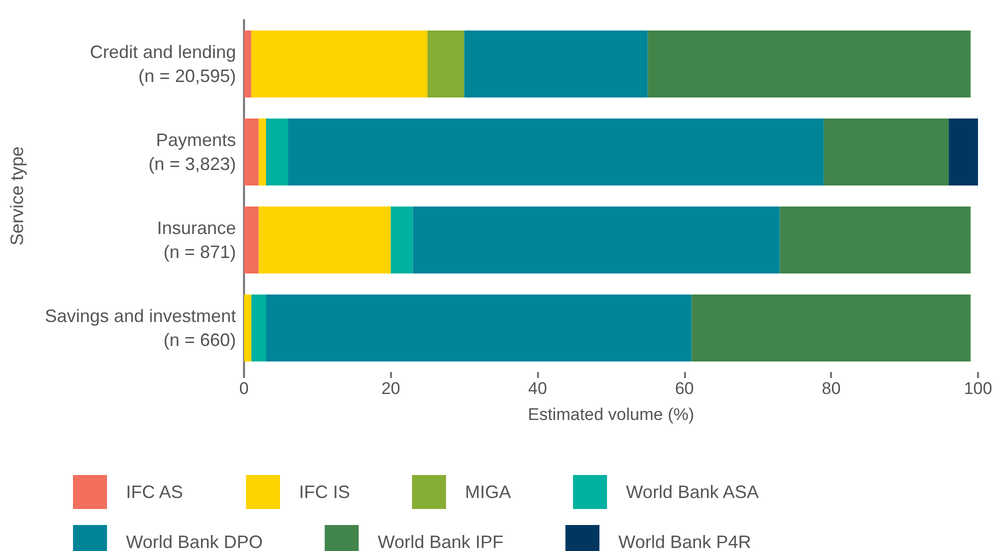 This screenshot has width=997, height=551. I want to click on x-tick-label: 40, so click(538, 388).